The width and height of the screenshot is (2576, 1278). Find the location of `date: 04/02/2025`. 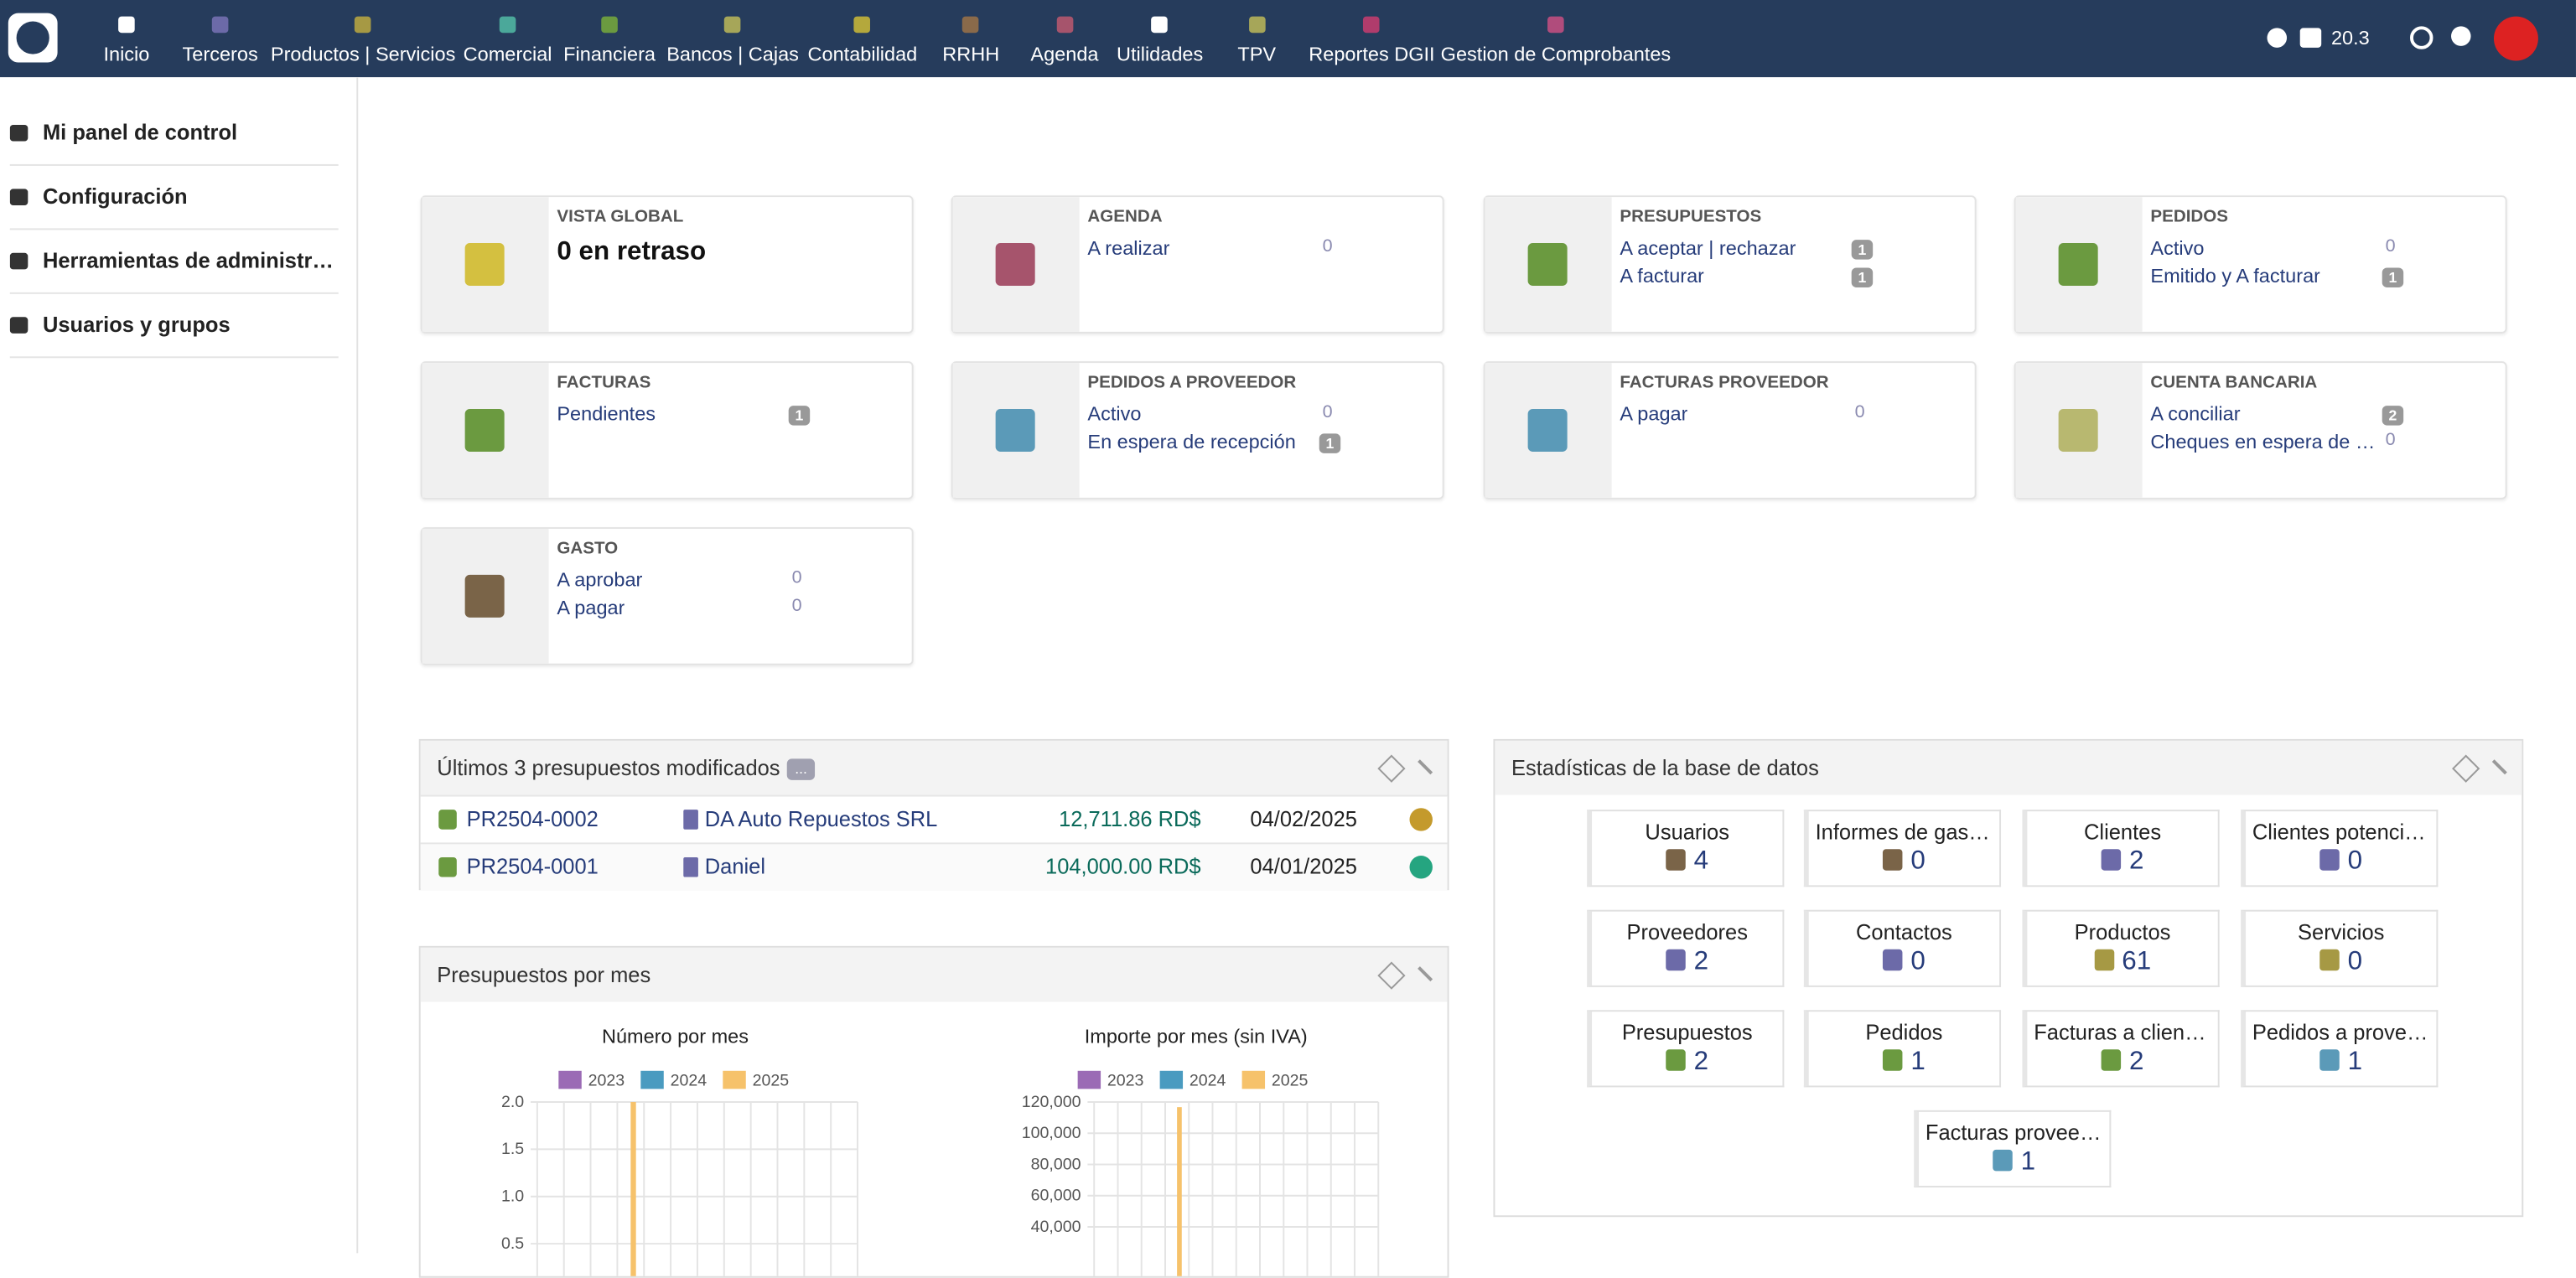

date: 04/02/2025 is located at coordinates (1303, 818).